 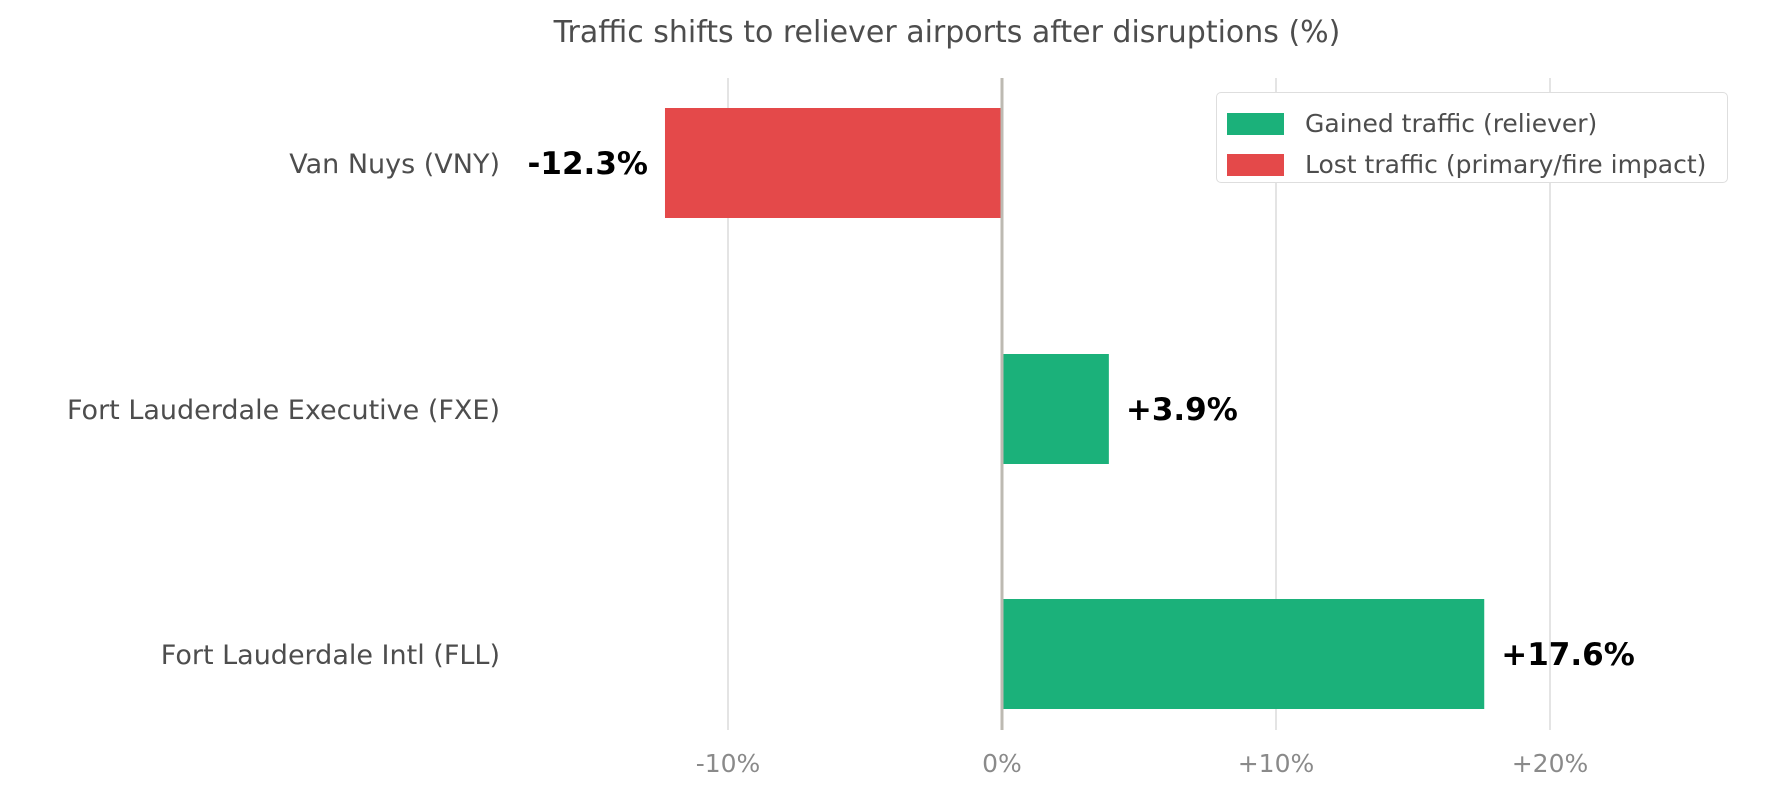 I want to click on x-tick-label: +10%, so click(x=1276, y=763).